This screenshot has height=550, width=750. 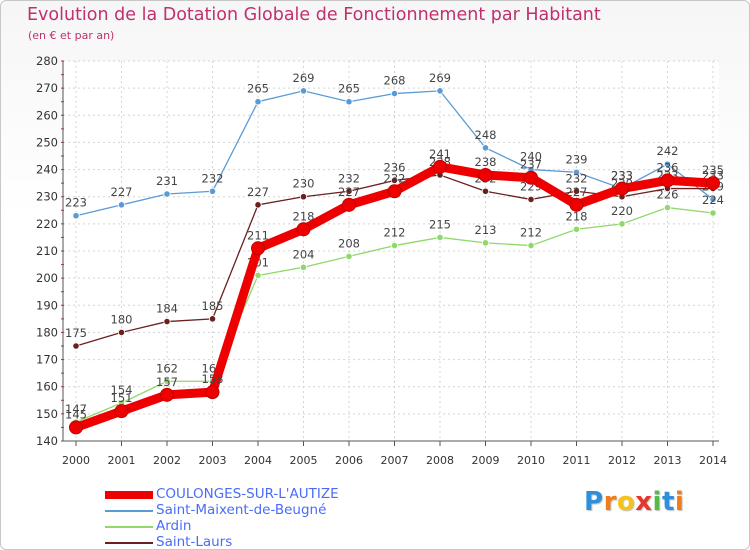 I want to click on data-label: 265, so click(x=349, y=89).